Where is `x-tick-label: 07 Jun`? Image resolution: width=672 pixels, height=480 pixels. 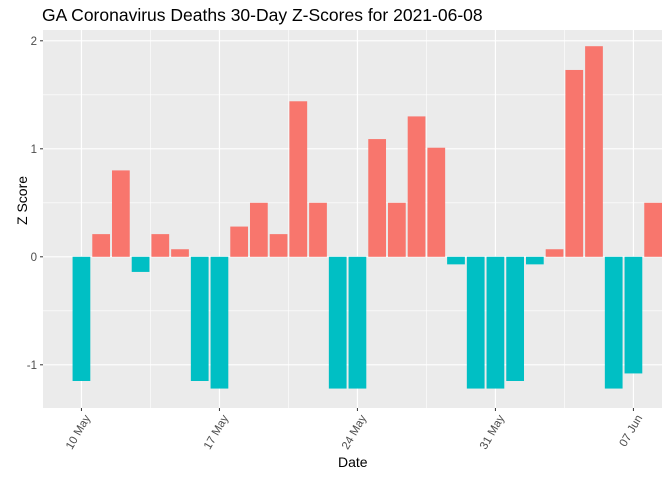
x-tick-label: 07 Jun is located at coordinates (632, 431).